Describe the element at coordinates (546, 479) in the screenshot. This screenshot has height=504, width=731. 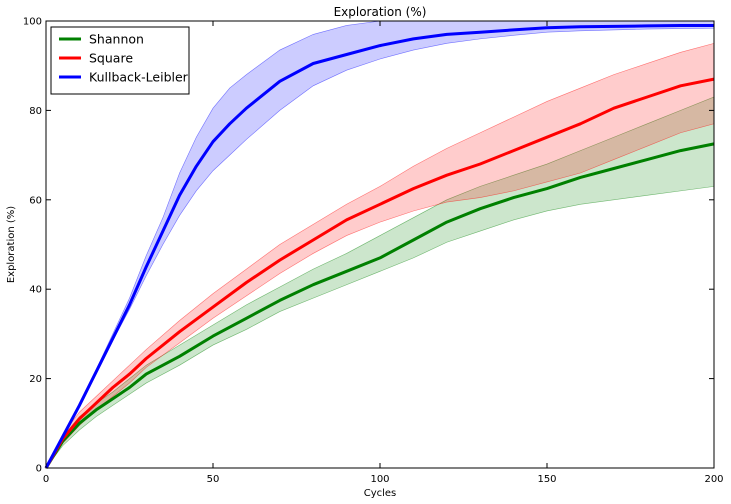
I see `x-tick-label: 150` at that location.